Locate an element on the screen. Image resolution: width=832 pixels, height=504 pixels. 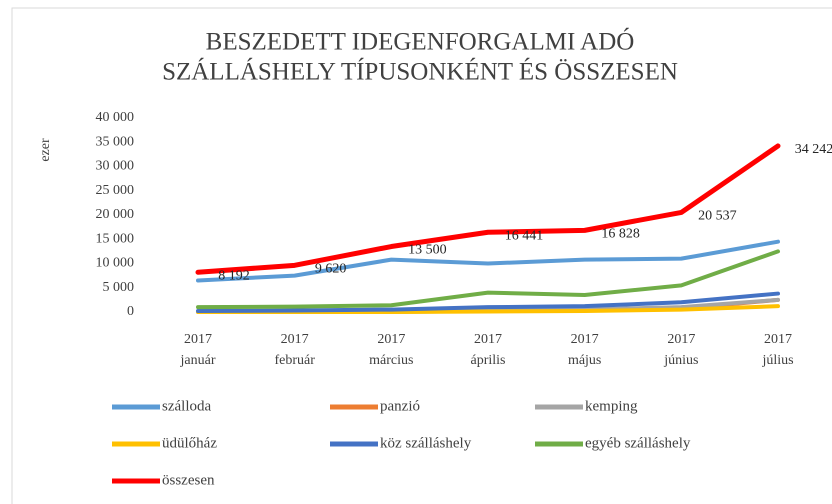
data-label: 34 242 is located at coordinates (813, 149).